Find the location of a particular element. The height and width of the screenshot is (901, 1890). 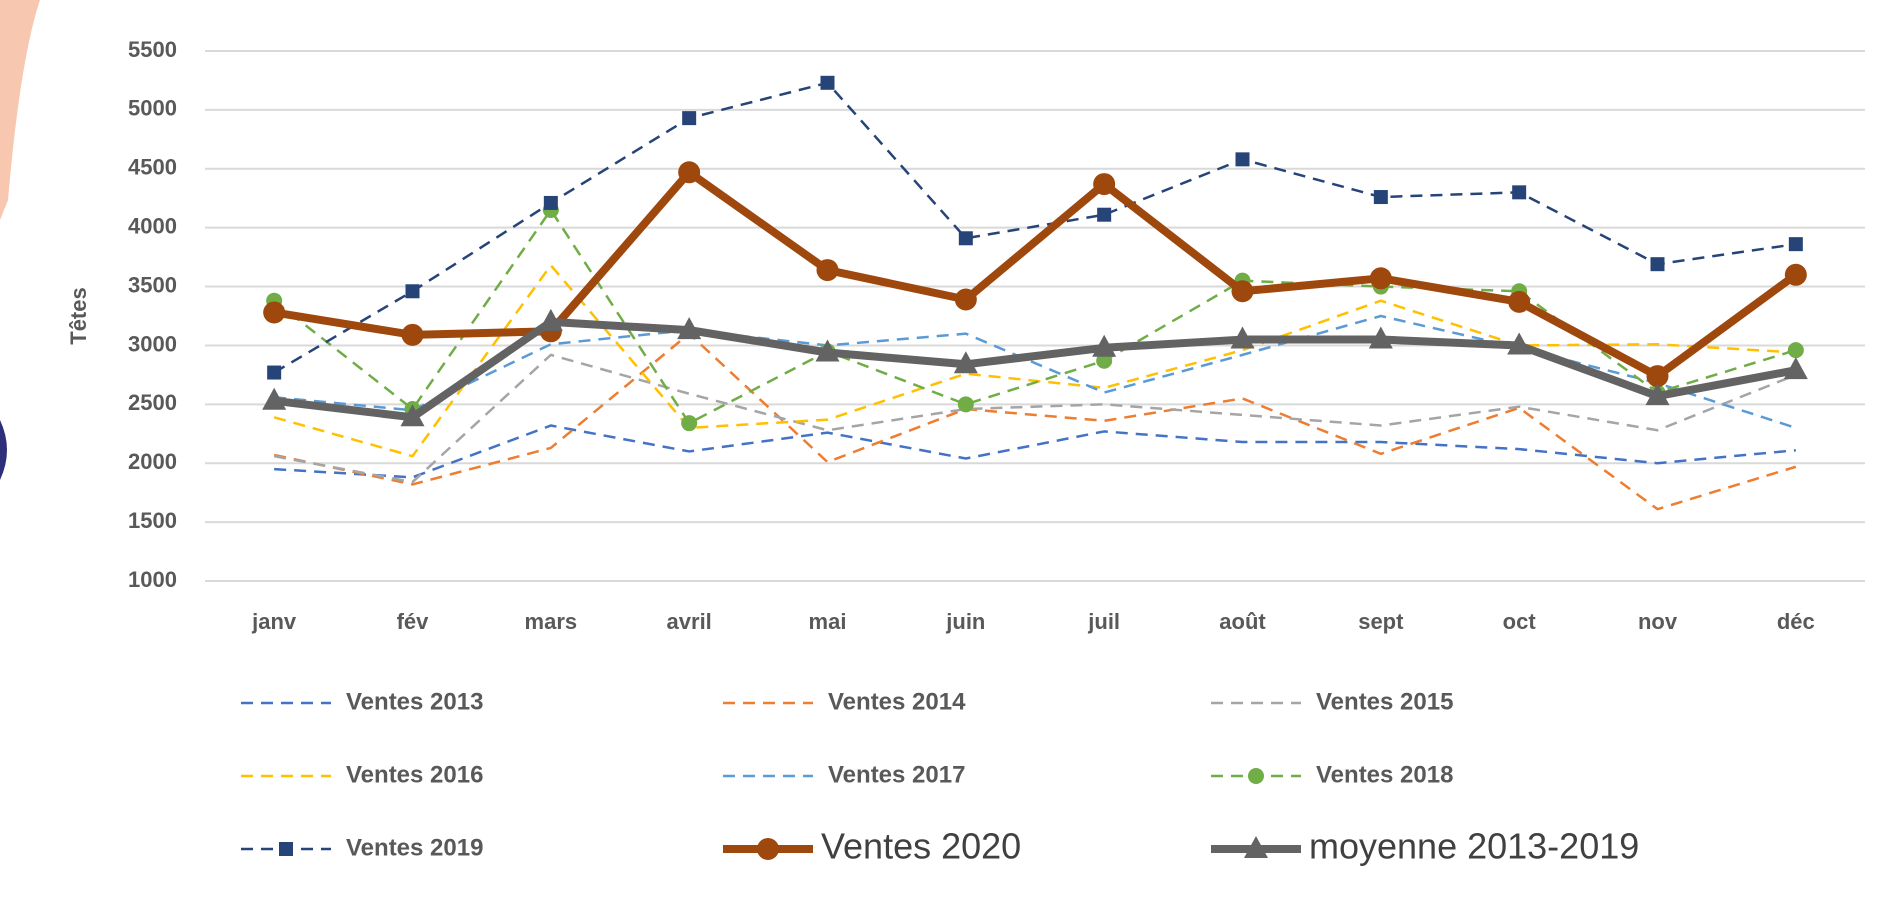

legend-label: Ventes 2017 is located at coordinates (896, 774).